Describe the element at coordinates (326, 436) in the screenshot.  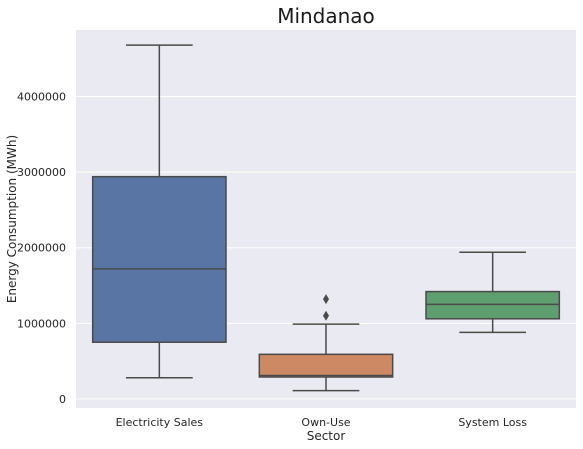
I see `x-axis-label: Sector` at that location.